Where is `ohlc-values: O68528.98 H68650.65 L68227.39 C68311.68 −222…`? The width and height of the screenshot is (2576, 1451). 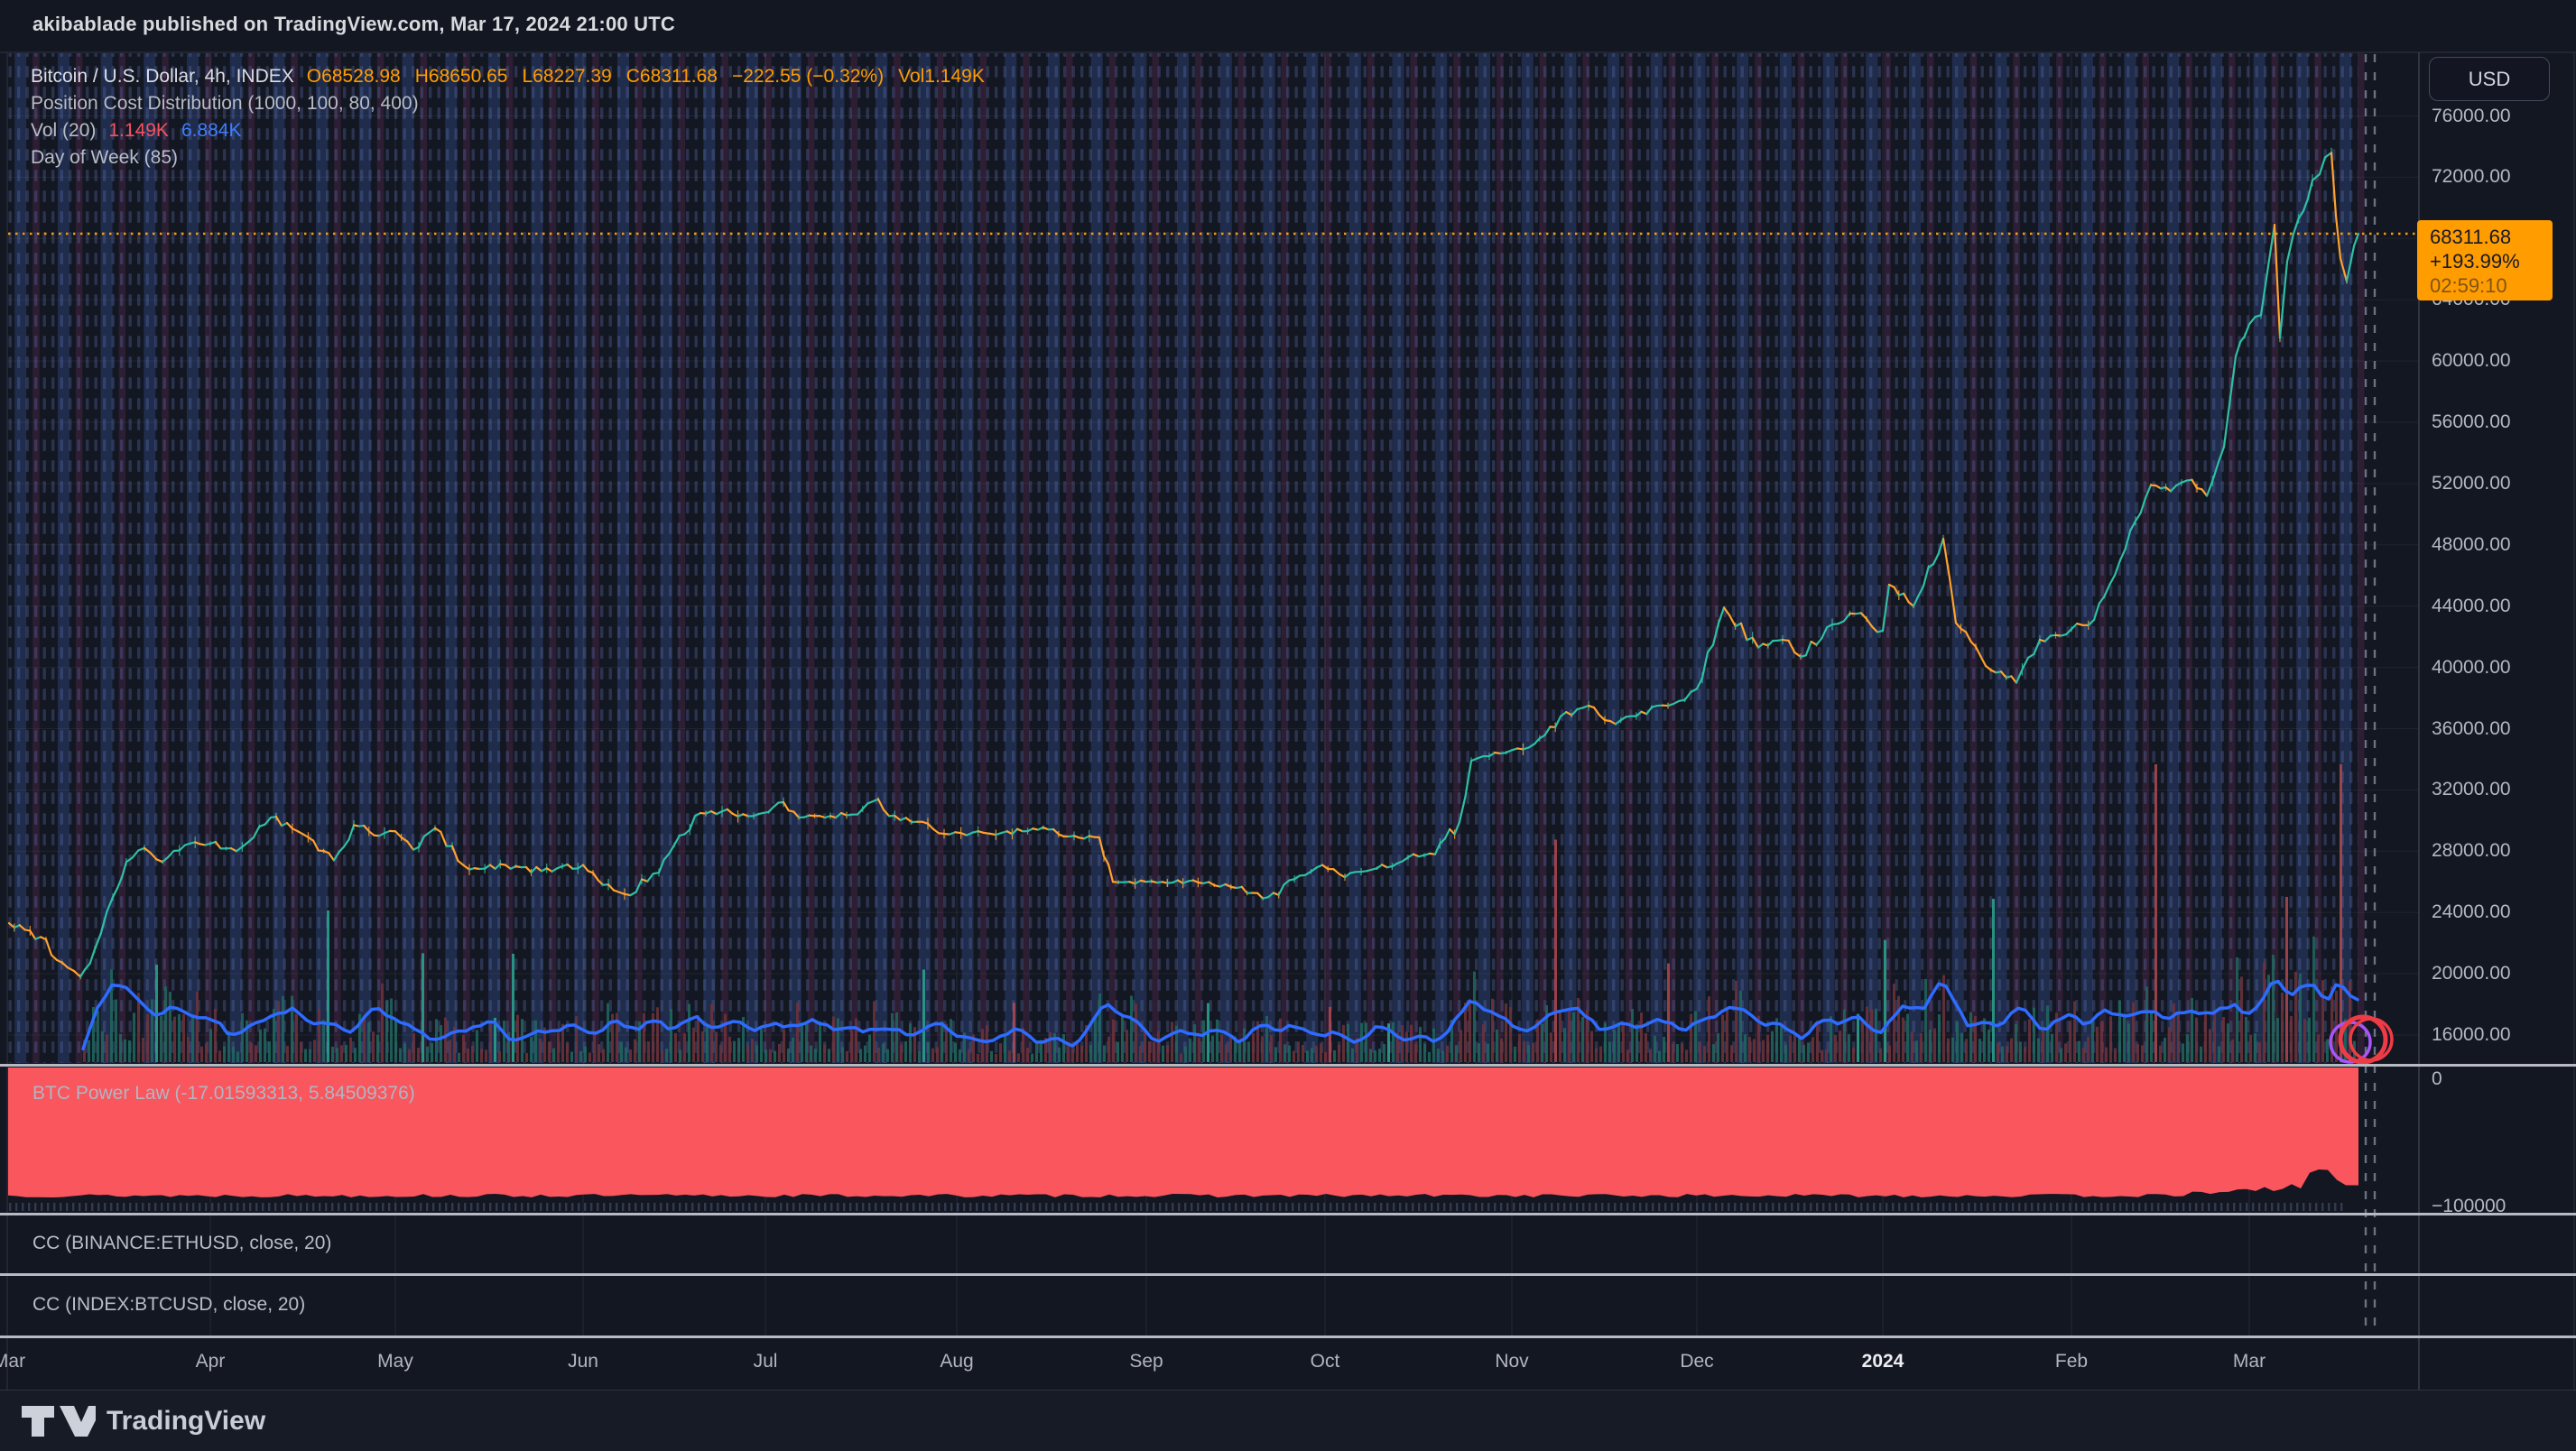 ohlc-values: O68528.98 H68650.65 L68227.39 C68311.68 −222… is located at coordinates (646, 77).